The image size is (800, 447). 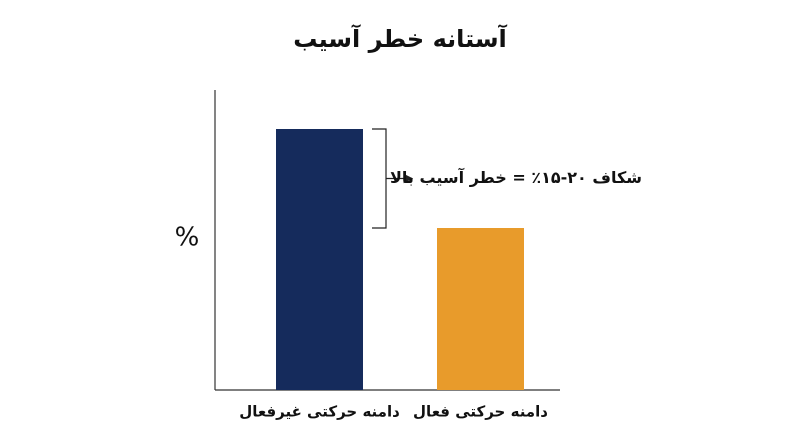 I want to click on annotation: شکاف ۲۰-۱۵٪ = خطر آسیب بالا, so click(x=516, y=177).